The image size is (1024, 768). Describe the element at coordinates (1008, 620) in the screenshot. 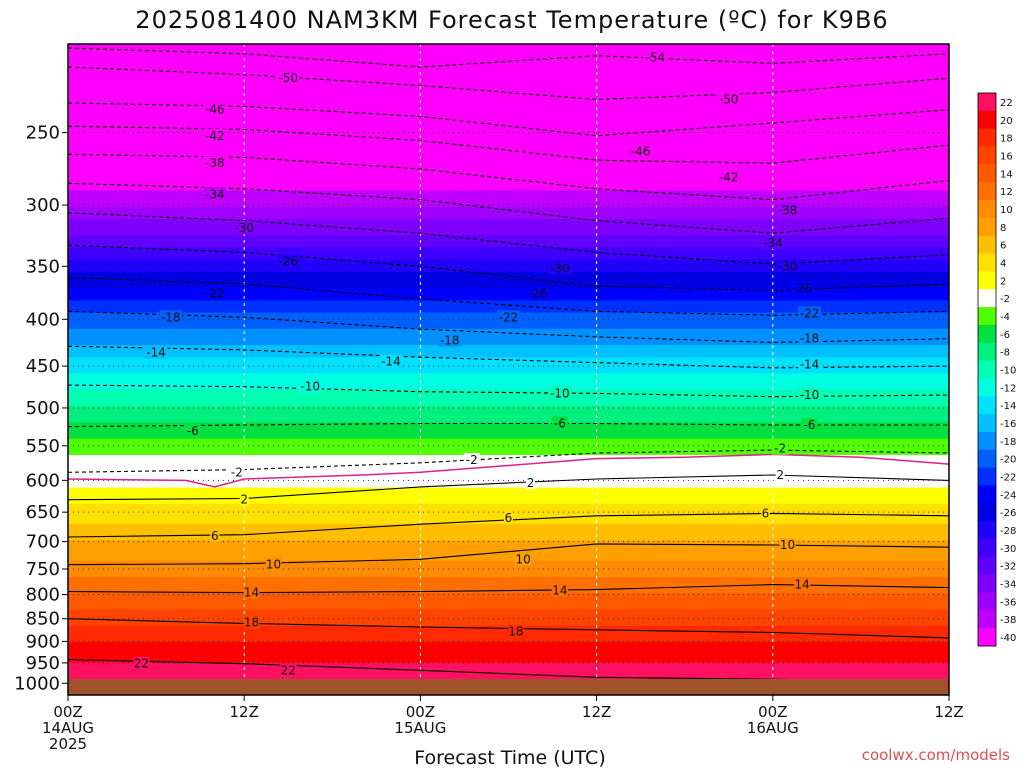

I see `colorbar-label: -38` at that location.